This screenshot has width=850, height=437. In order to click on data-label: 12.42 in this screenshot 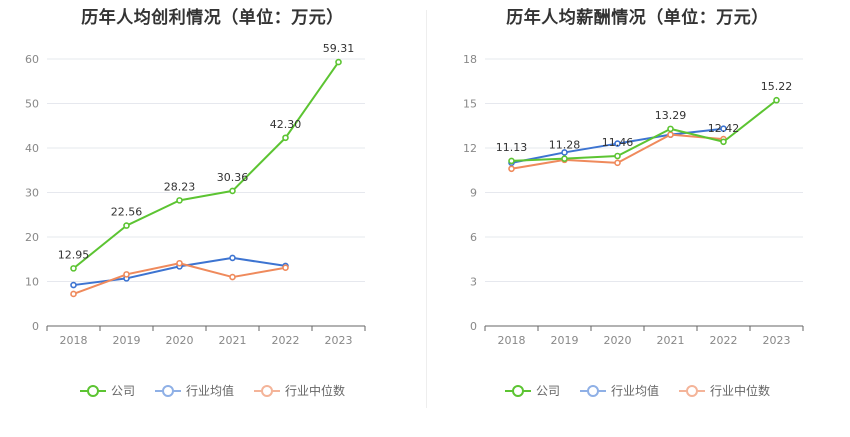, I will do `click(724, 128)`.